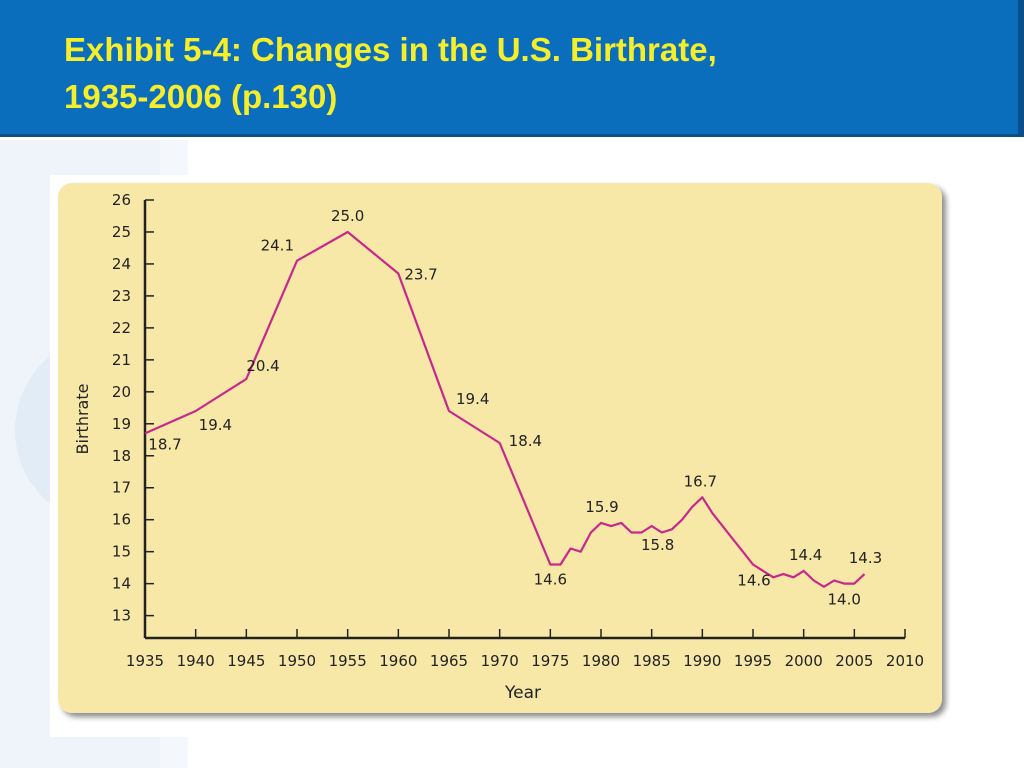  Describe the element at coordinates (854, 661) in the screenshot. I see `x-tick-label: 2005` at that location.